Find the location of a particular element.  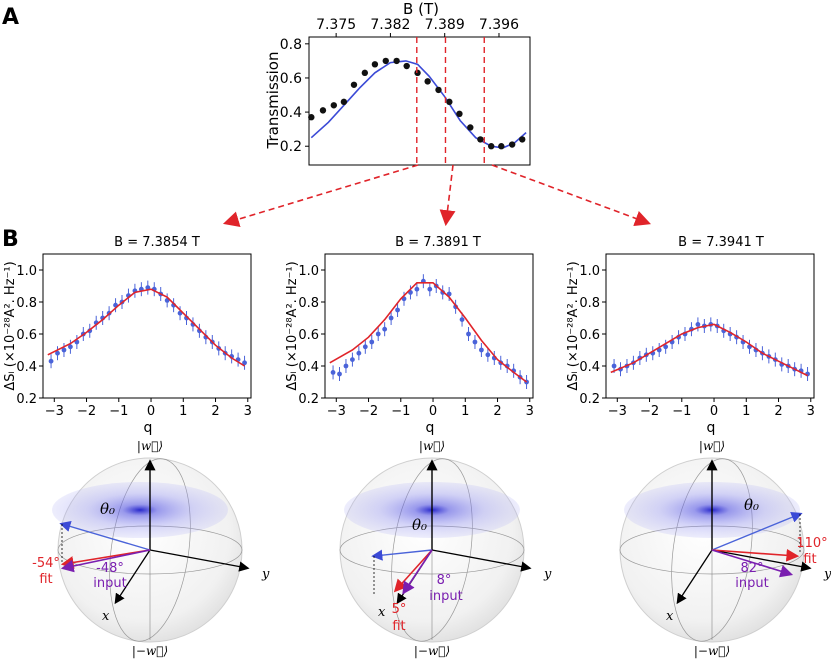

input-angle-label: -48° is located at coordinates (110, 568).